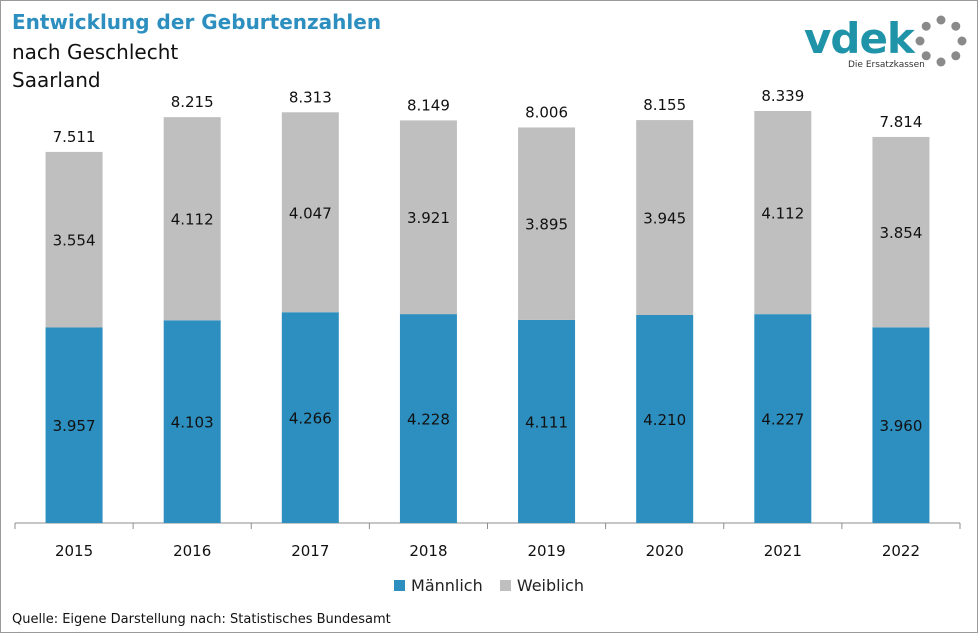 Image resolution: width=978 pixels, height=633 pixels. What do you see at coordinates (901, 551) in the screenshot?
I see `x-tick-label: 2022` at bounding box center [901, 551].